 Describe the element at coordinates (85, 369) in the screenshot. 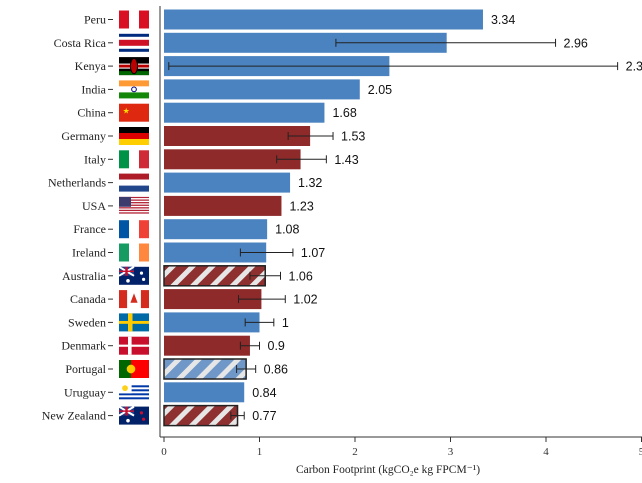

I see `country-label-portugal: Portugal` at that location.